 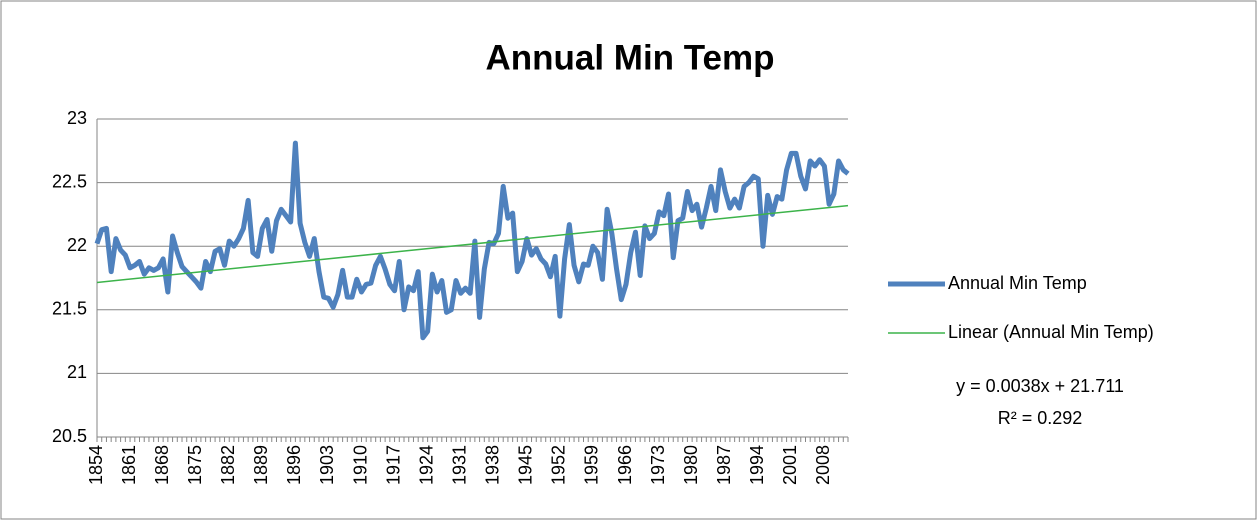 What do you see at coordinates (526, 465) in the screenshot?
I see `x-tick-label: 1945` at bounding box center [526, 465].